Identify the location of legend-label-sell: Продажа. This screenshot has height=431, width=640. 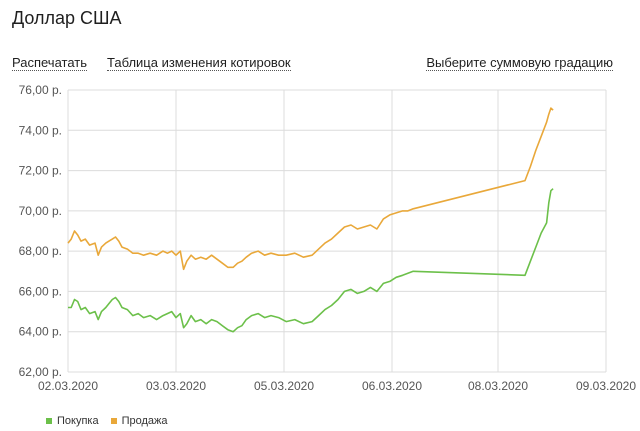
(144, 421).